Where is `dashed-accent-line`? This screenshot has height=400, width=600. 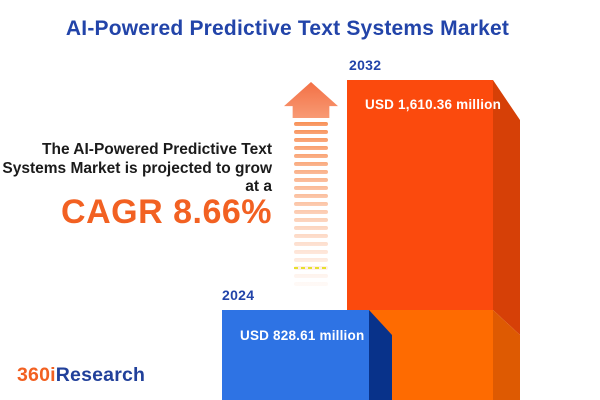
dashed-accent-line is located at coordinates (311, 268).